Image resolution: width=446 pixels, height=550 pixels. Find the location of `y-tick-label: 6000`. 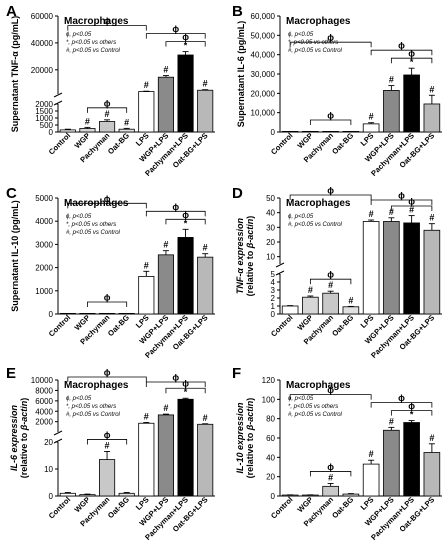

y-tick-label: 6000 is located at coordinates (44, 401).